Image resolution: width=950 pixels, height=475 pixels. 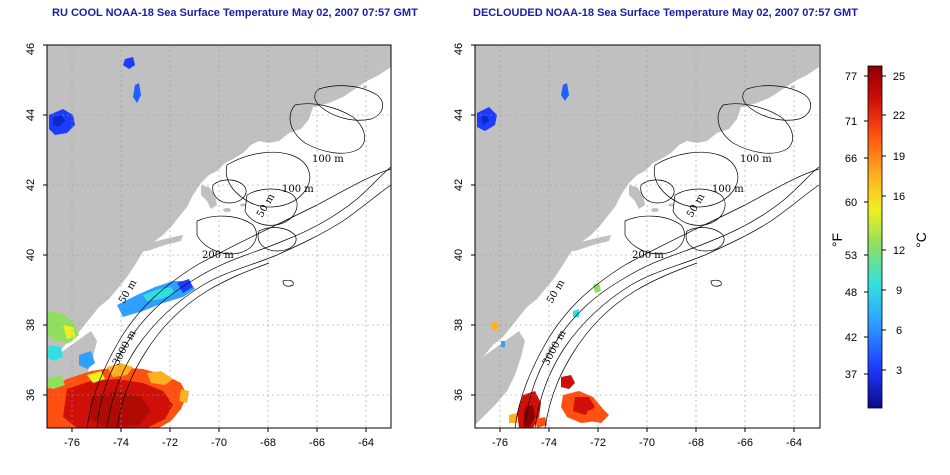 I want to click on x-axis-labels-right: -76 -74 -72 -70 -68 -66 -64, so click(x=647, y=443).